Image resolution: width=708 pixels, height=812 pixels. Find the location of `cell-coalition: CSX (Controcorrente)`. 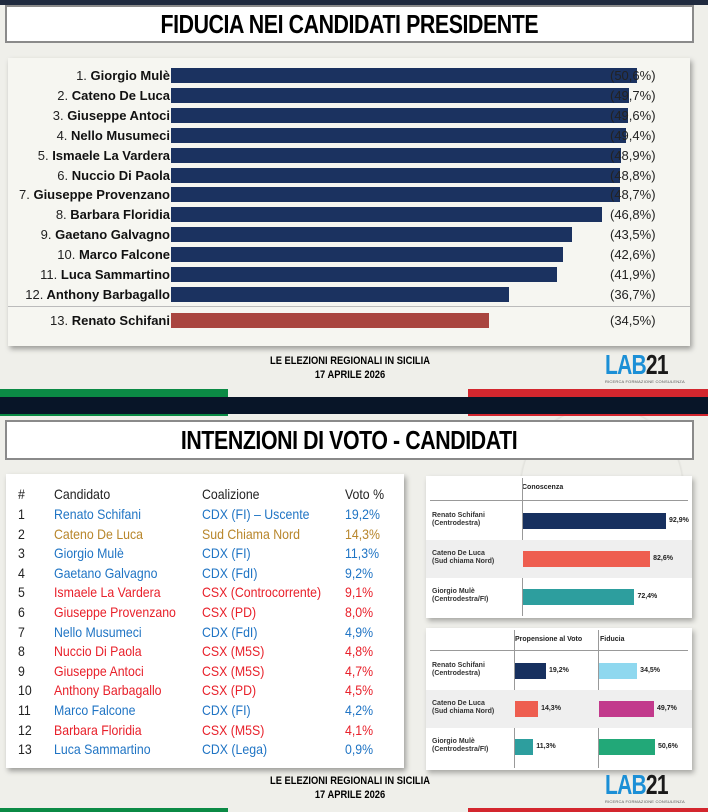

cell-coalition: CSX (Controcorrente) is located at coordinates (262, 592).